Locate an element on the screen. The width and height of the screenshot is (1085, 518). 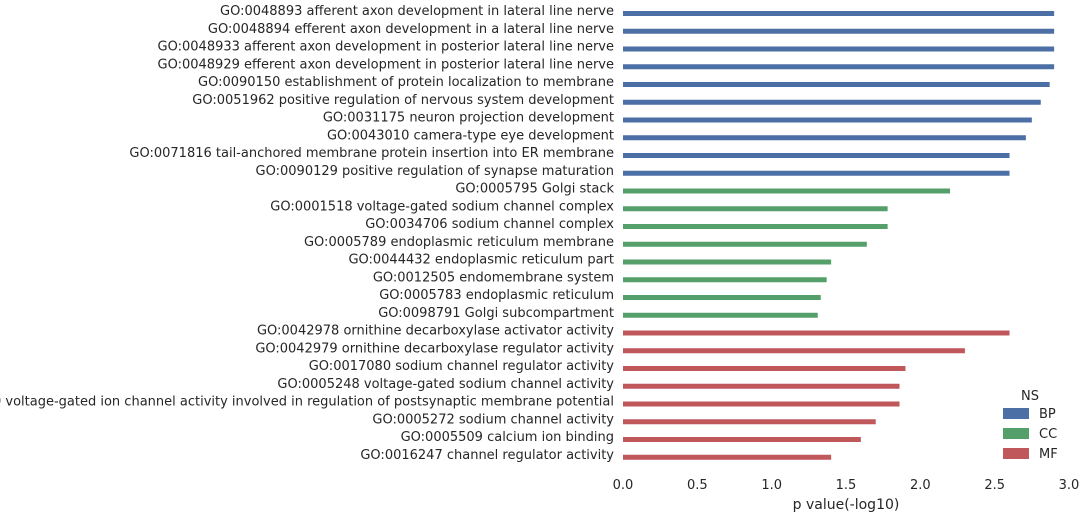
category-label: GO:0016247 channel regulator activity is located at coordinates (487, 455).